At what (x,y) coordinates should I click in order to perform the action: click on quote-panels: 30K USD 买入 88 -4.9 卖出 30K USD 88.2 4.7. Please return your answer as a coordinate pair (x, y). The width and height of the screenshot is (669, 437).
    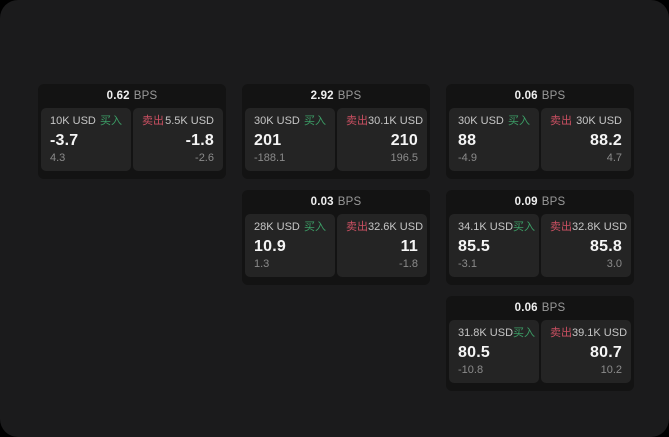
    Looking at the image, I should click on (540, 139).